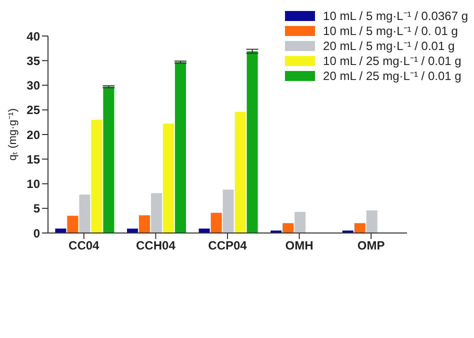  Describe the element at coordinates (228, 245) in the screenshot. I see `x-tick-label: CCP04` at that location.